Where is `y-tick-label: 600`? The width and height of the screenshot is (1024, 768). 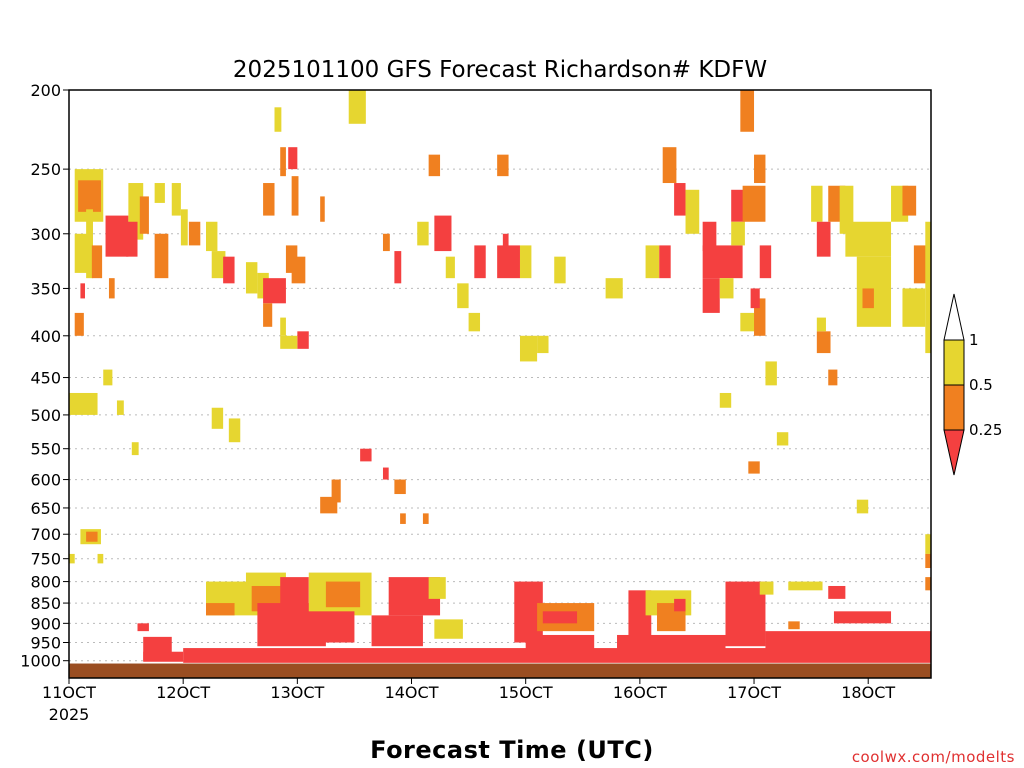 y-tick-label: 600 is located at coordinates (45, 480).